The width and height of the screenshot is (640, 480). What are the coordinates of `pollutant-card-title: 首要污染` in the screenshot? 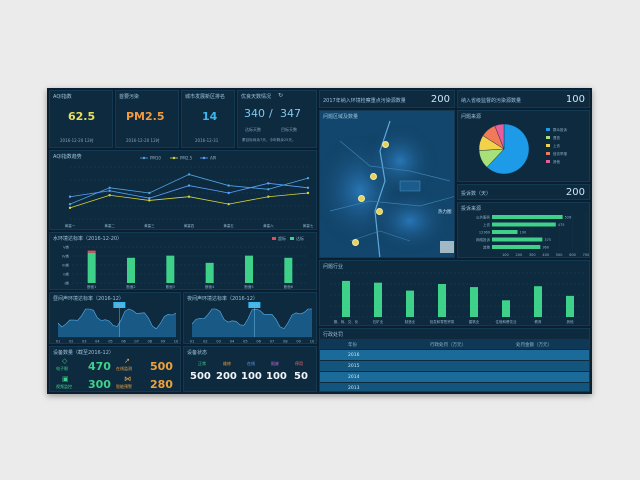 It's located at (129, 97).